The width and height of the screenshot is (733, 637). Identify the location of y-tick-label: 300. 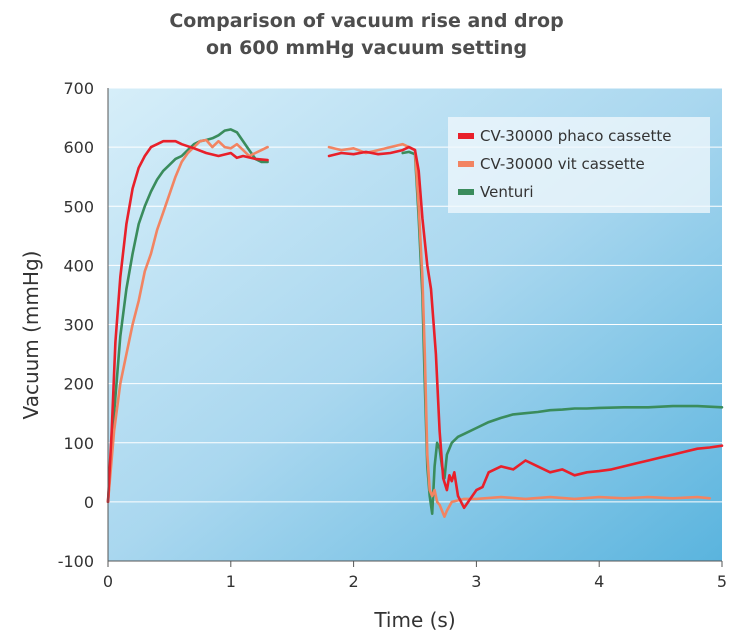
(78, 325).